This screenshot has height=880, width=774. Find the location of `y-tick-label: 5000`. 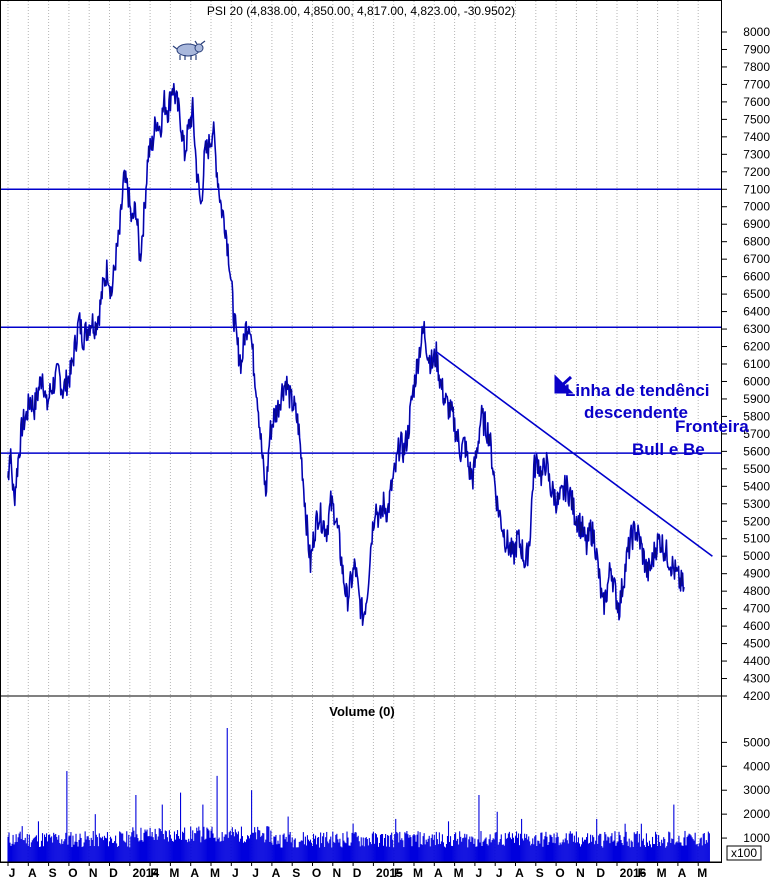

y-tick-label: 5000 is located at coordinates (756, 556).